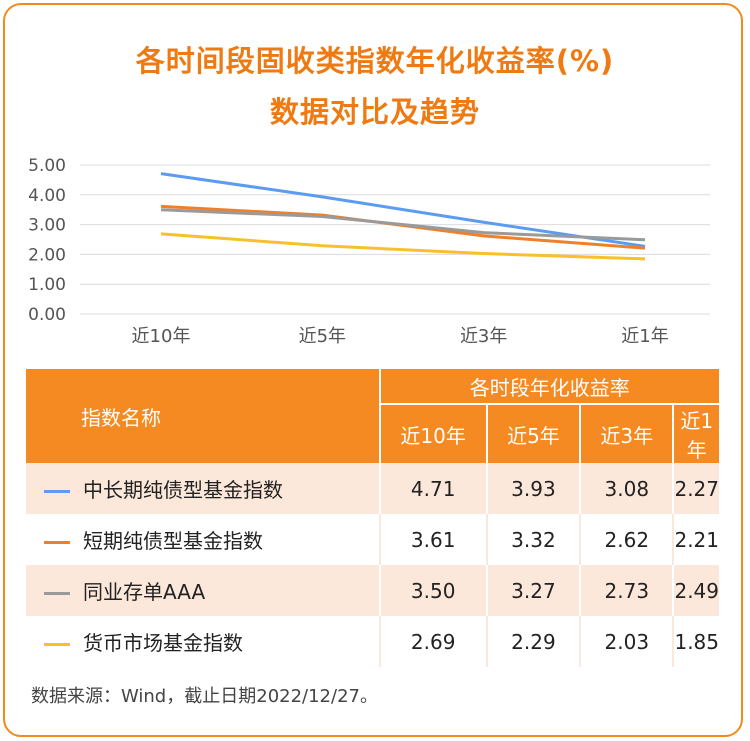  What do you see at coordinates (203, 416) in the screenshot?
I see `header-index-name: 指数名称` at bounding box center [203, 416].